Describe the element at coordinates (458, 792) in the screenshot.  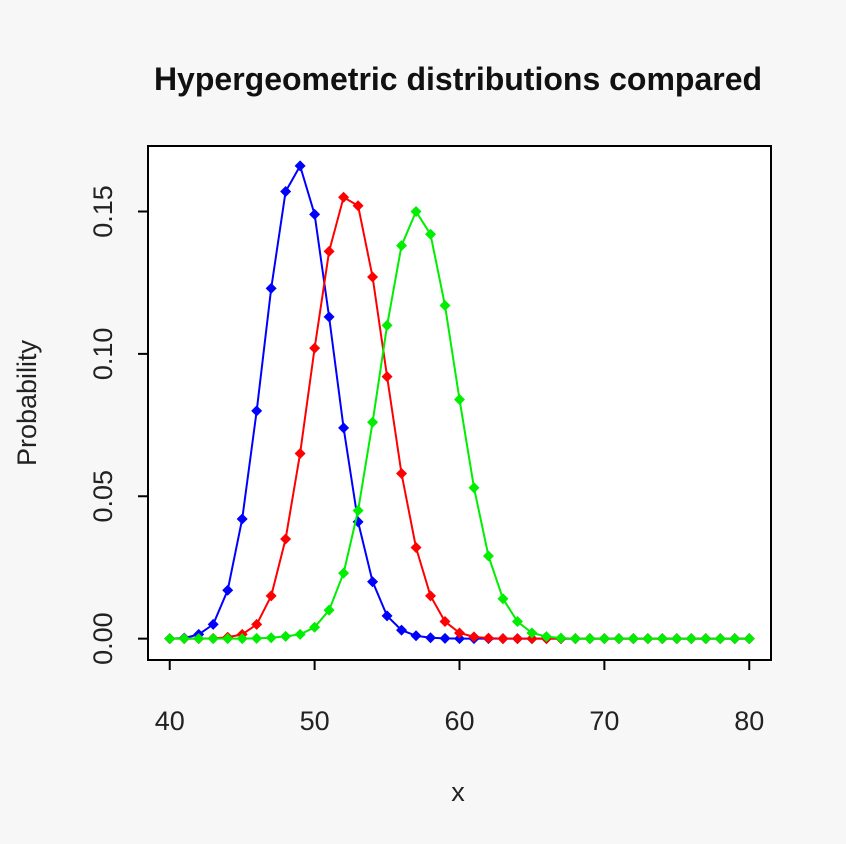
I see `x-axis-label: x` at that location.